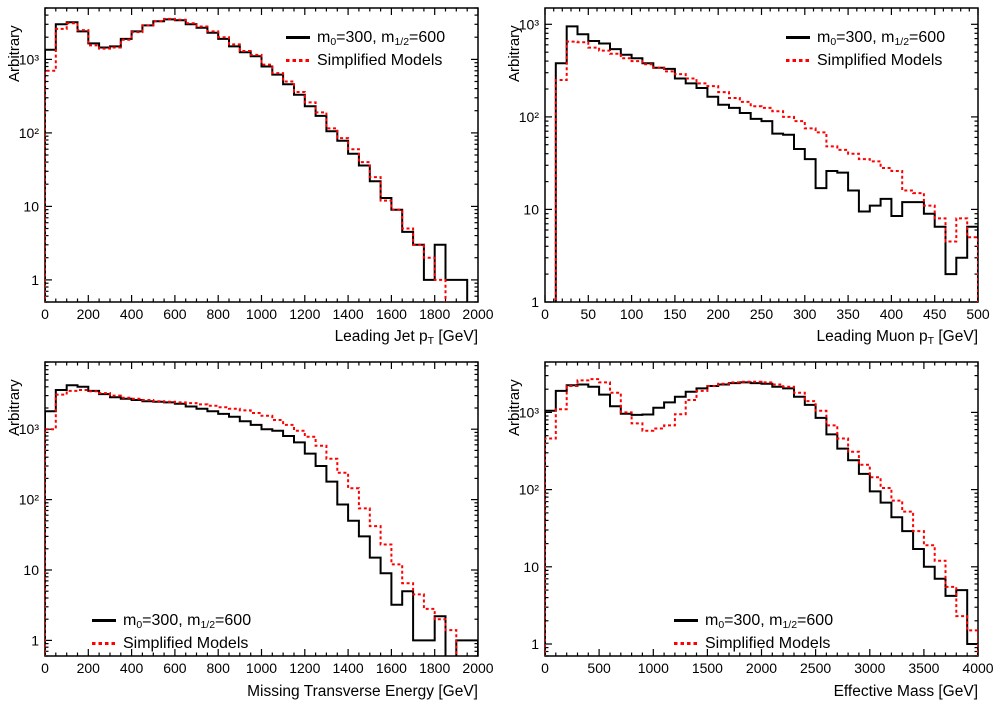 This screenshot has height=709, width=1000. What do you see at coordinates (406, 337) in the screenshot?
I see `x-axis-title: Leading Jet pT [GeV]` at bounding box center [406, 337].